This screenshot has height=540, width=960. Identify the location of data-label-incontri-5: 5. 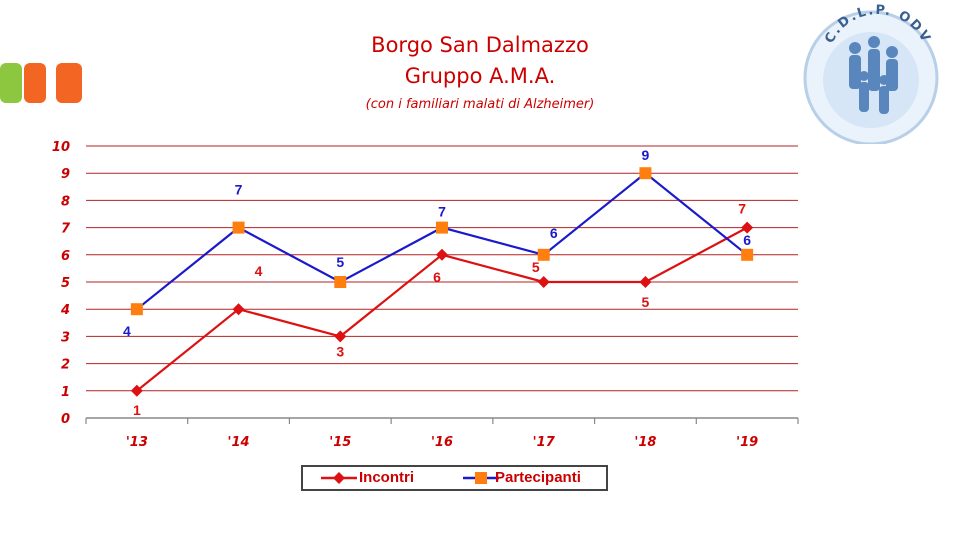
(646, 302).